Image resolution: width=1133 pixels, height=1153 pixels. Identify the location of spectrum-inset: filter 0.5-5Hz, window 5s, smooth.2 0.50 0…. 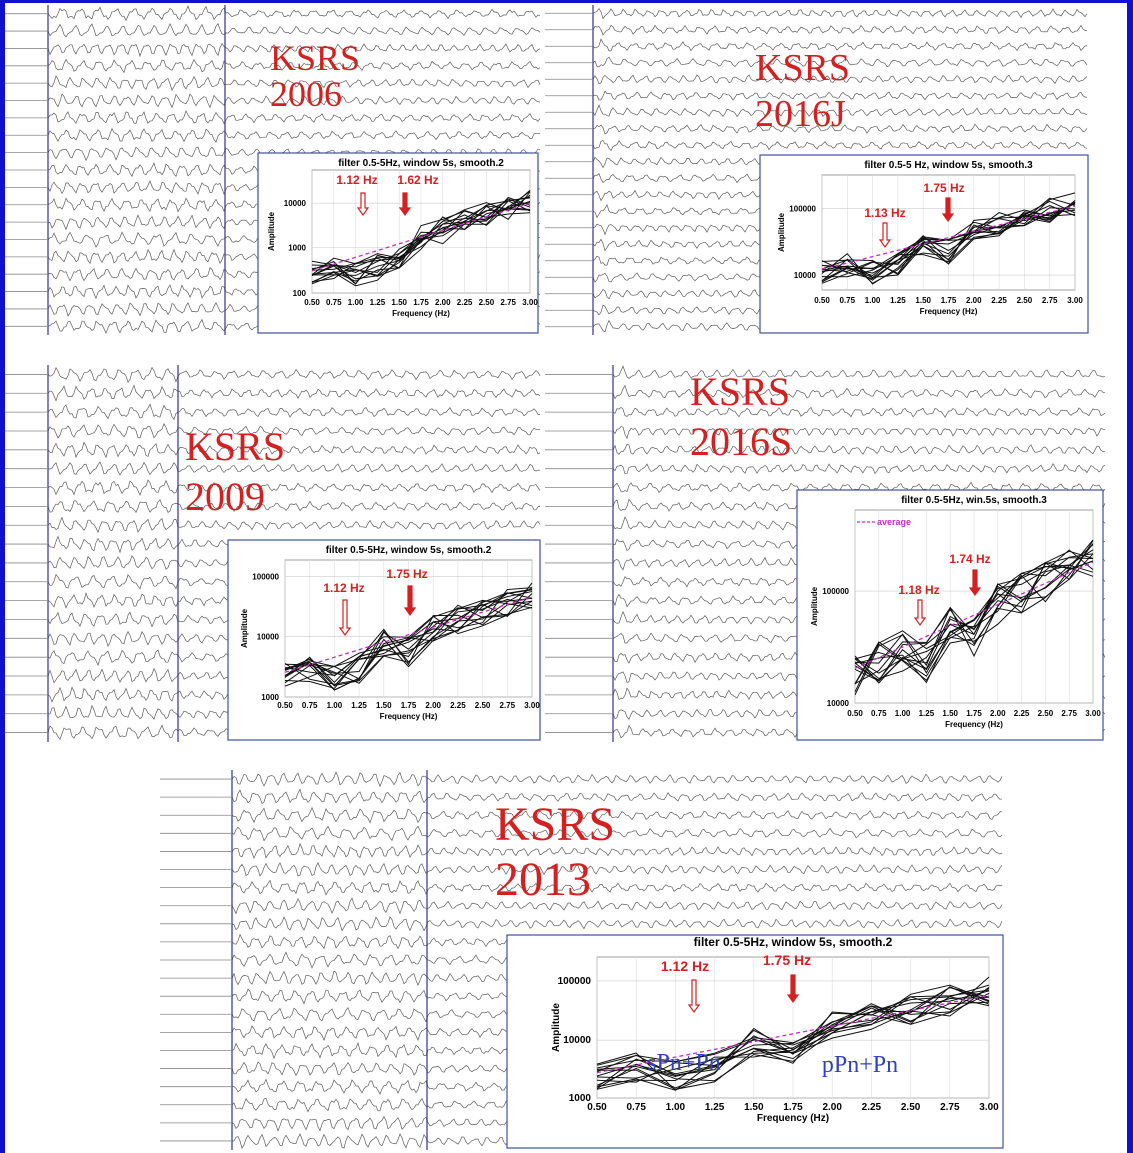
(384, 640).